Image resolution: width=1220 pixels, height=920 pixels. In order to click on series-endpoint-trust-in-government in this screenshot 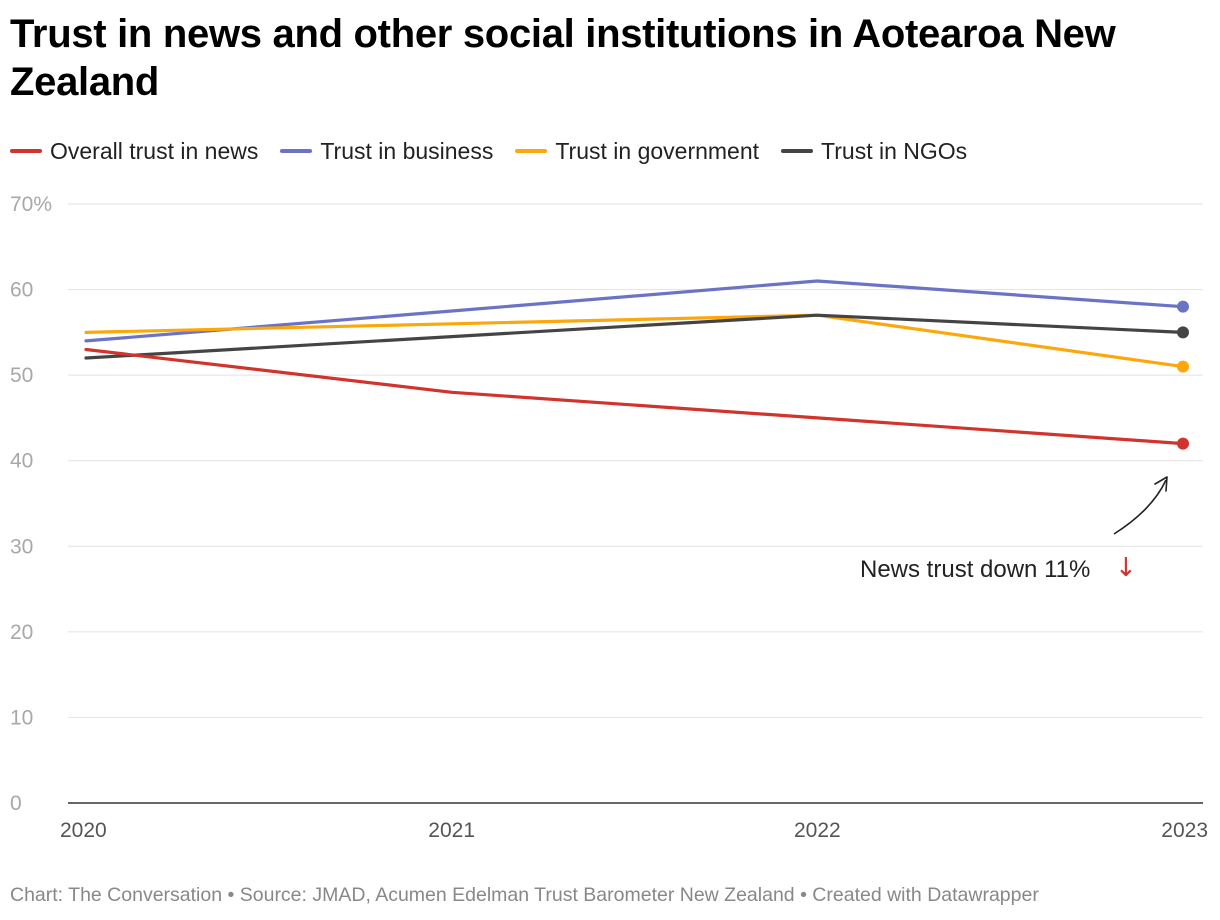, I will do `click(1183, 366)`.